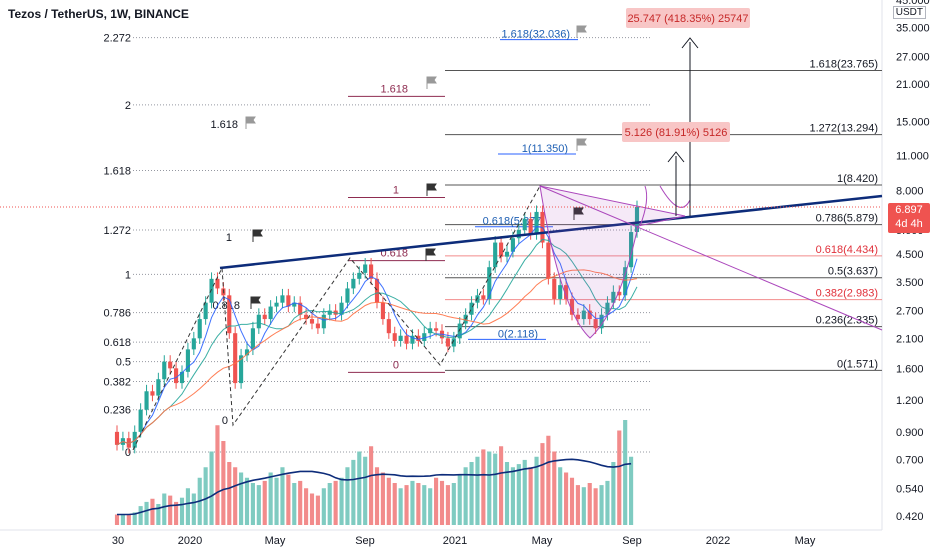 This screenshot has height=550, width=932. I want to click on pattern-shape, so click(612, 262).